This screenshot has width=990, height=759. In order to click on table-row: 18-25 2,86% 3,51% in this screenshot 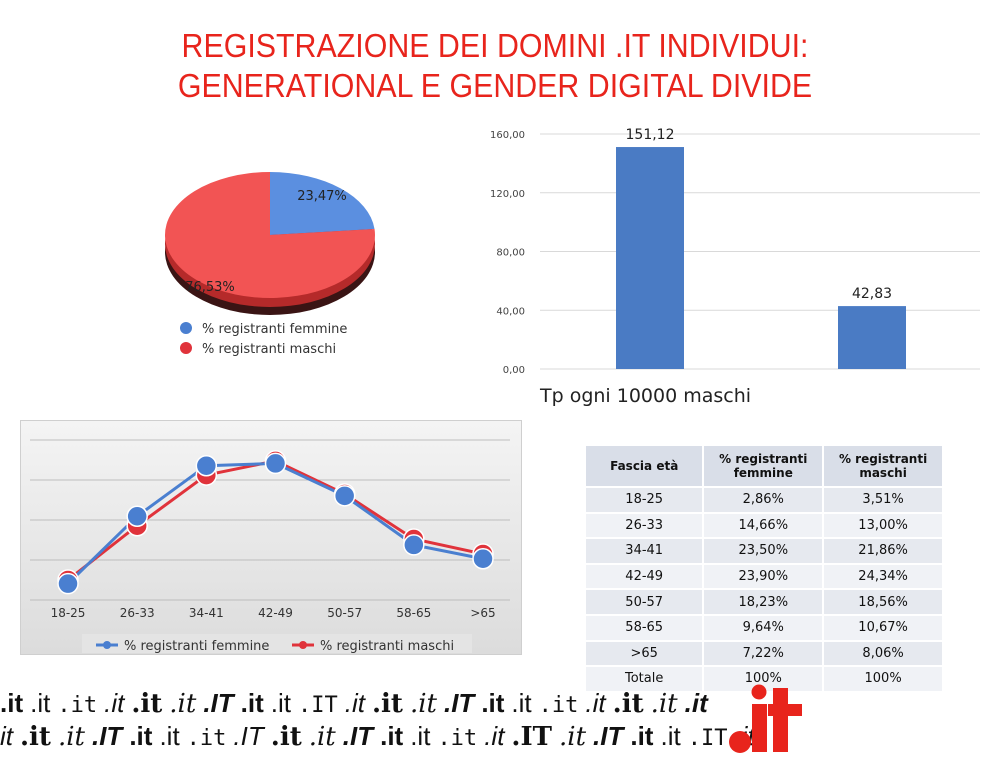, I will do `click(765, 501)`.